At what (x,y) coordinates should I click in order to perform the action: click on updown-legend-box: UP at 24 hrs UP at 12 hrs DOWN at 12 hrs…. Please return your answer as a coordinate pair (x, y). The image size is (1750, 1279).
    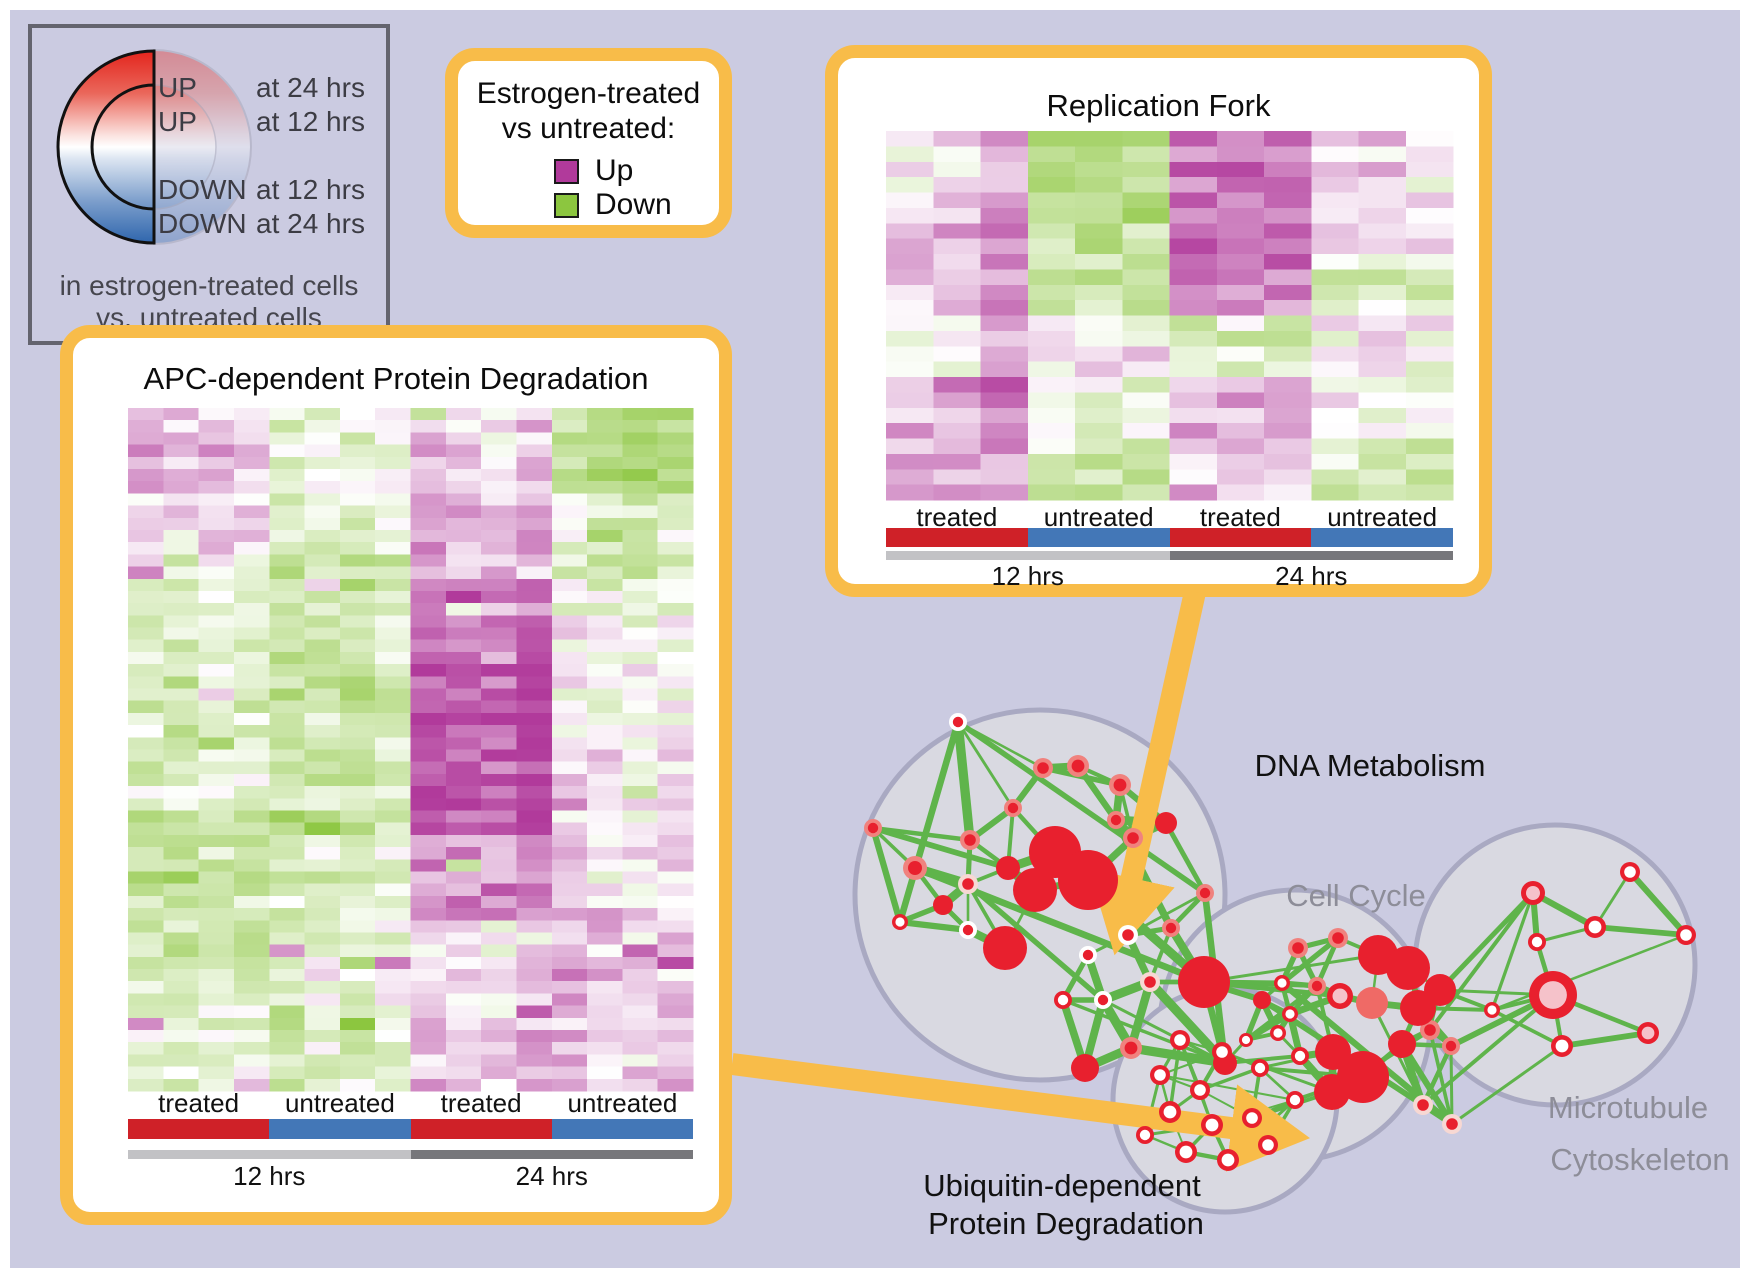
    Looking at the image, I should click on (209, 184).